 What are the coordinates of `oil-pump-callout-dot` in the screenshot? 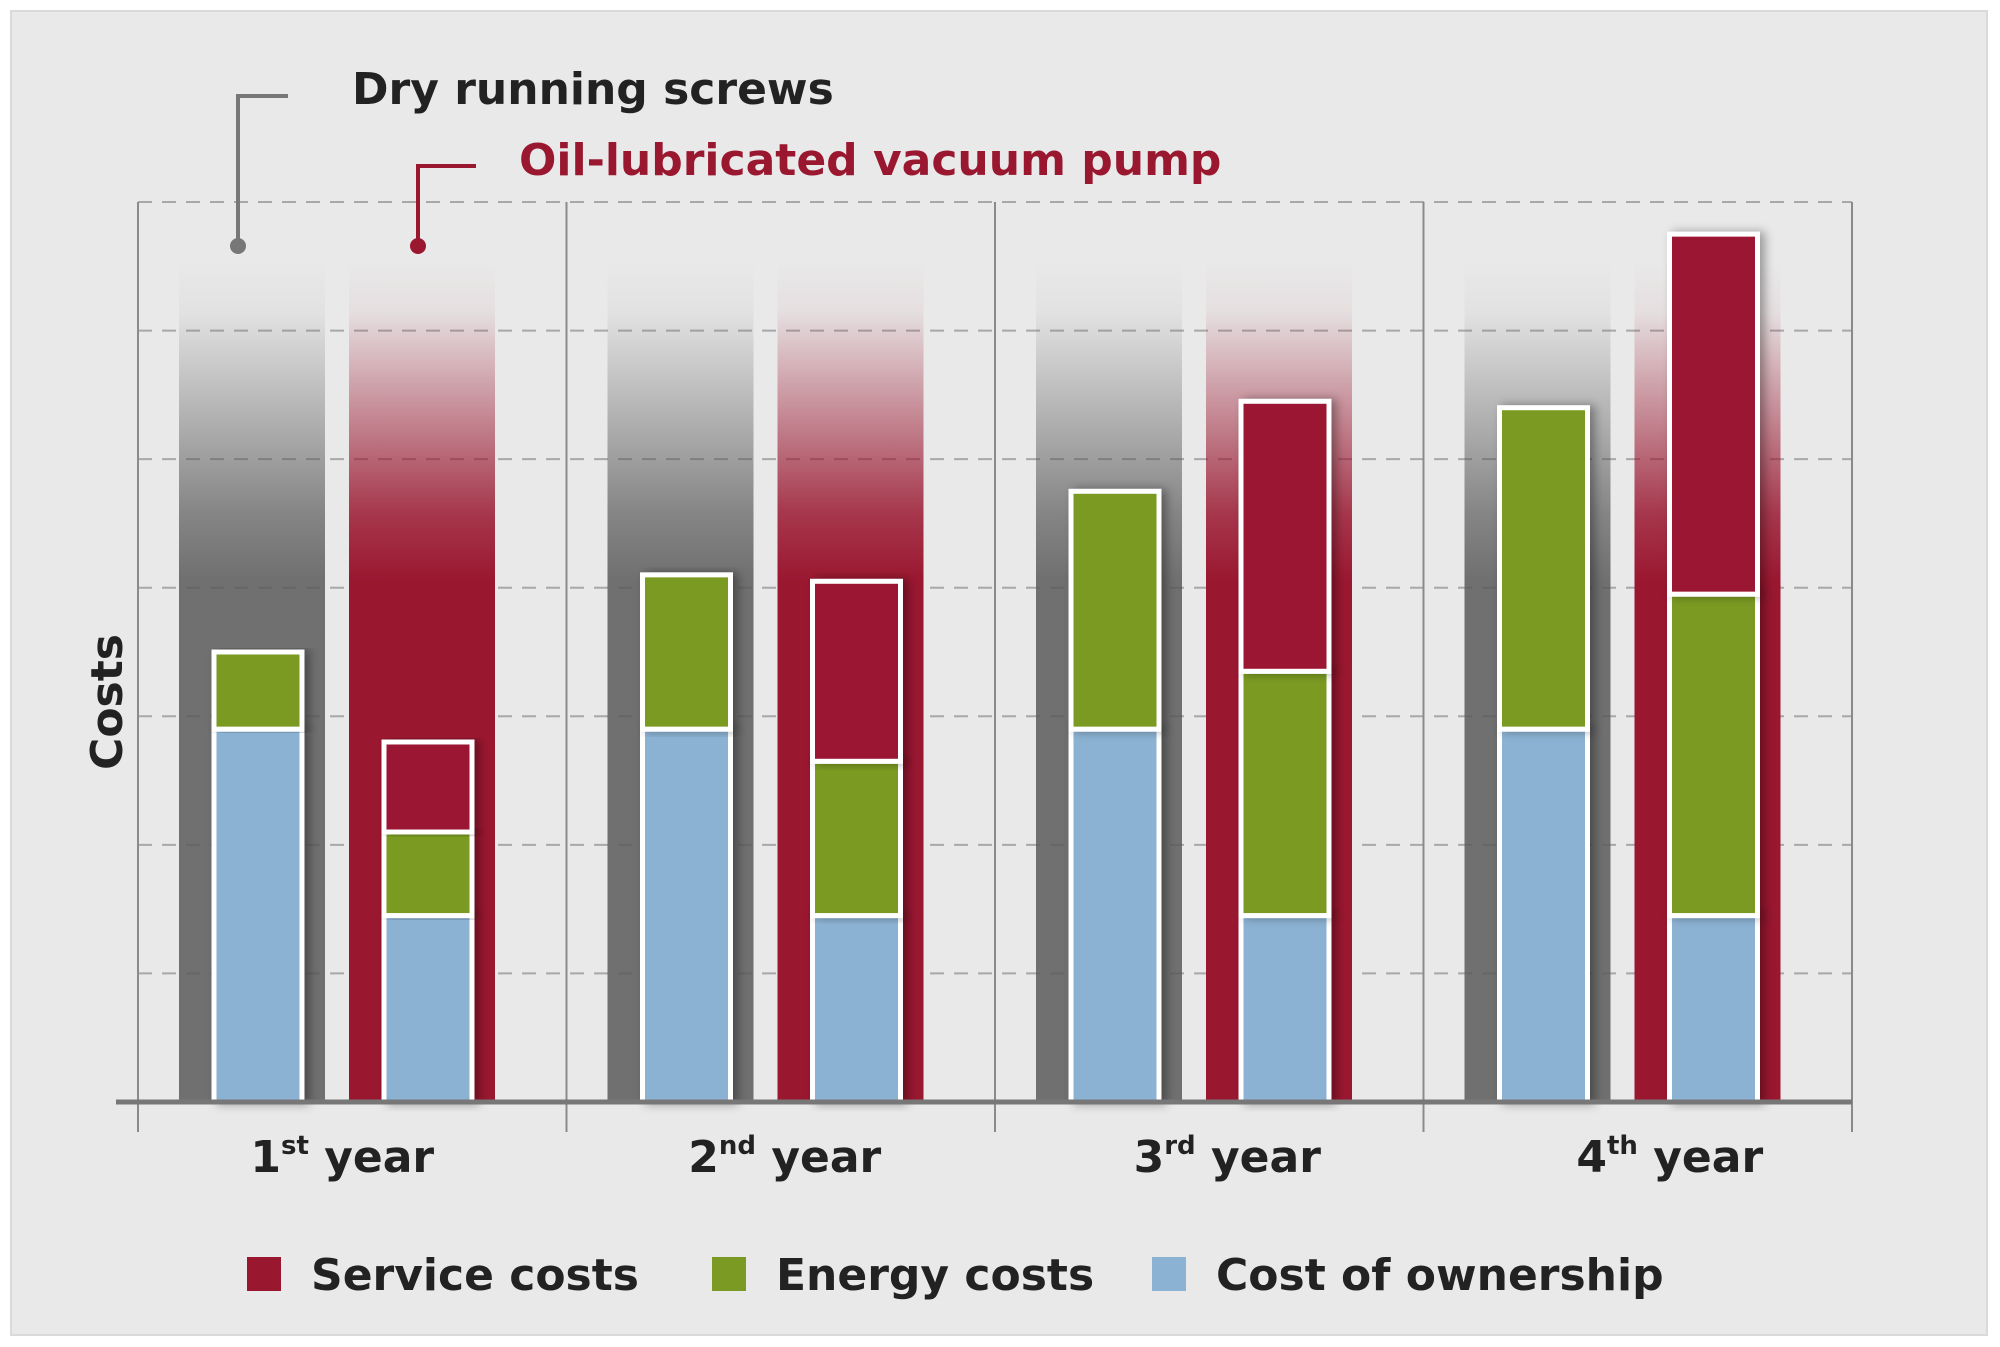 It's located at (418, 246).